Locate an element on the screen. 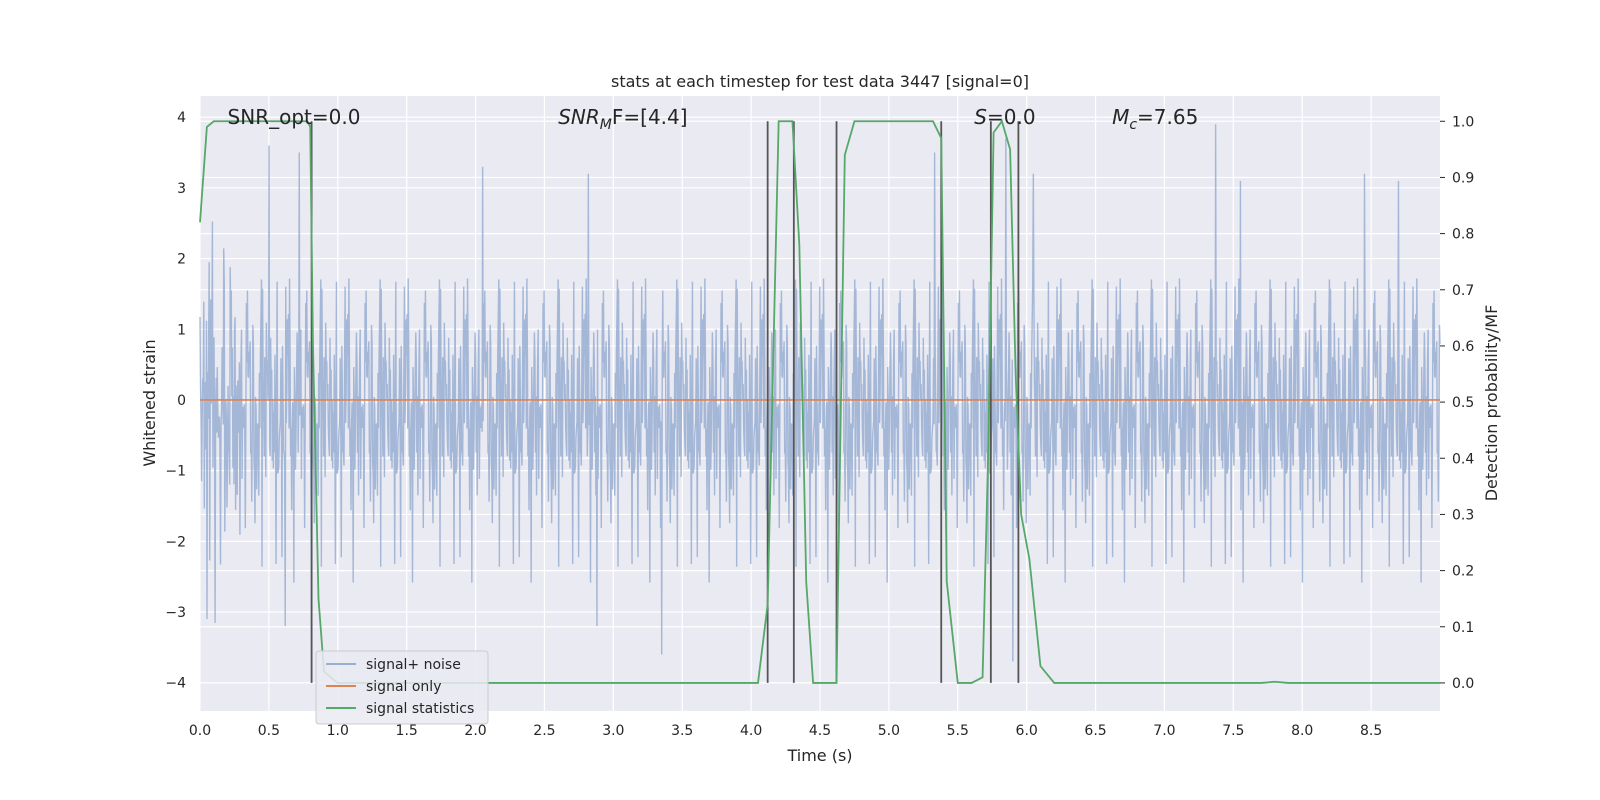 This screenshot has width=1600, height=800. x-tick-label: 3.5 is located at coordinates (682, 731).